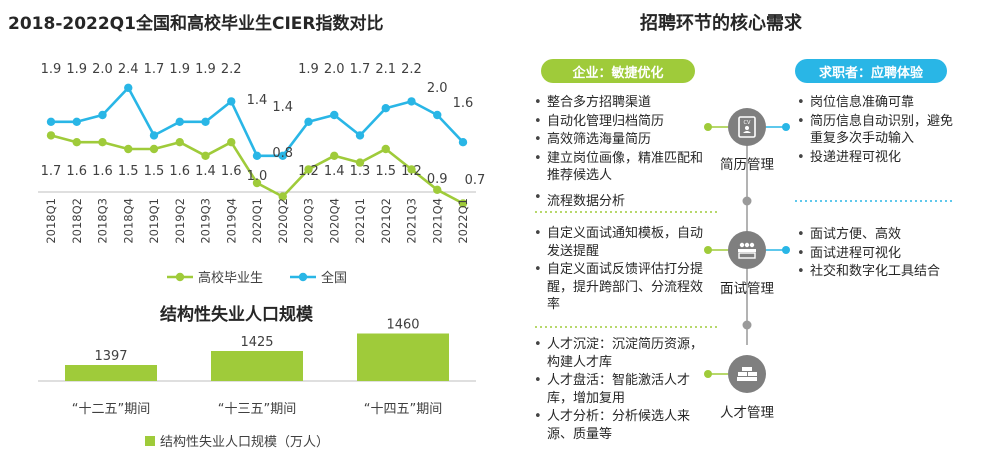 This screenshot has height=463, width=992. I want to click on x-tick-label: 2019Q4, so click(231, 221).